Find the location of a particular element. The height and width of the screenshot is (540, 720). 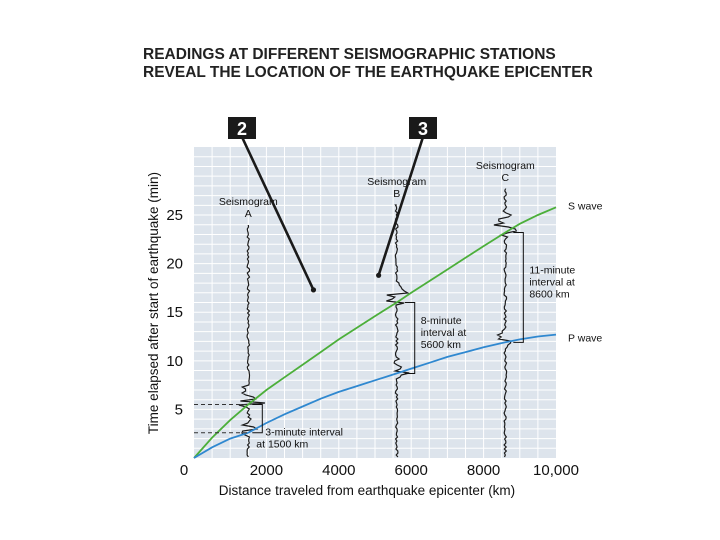

x-tick-label: 10,000 is located at coordinates (556, 470).